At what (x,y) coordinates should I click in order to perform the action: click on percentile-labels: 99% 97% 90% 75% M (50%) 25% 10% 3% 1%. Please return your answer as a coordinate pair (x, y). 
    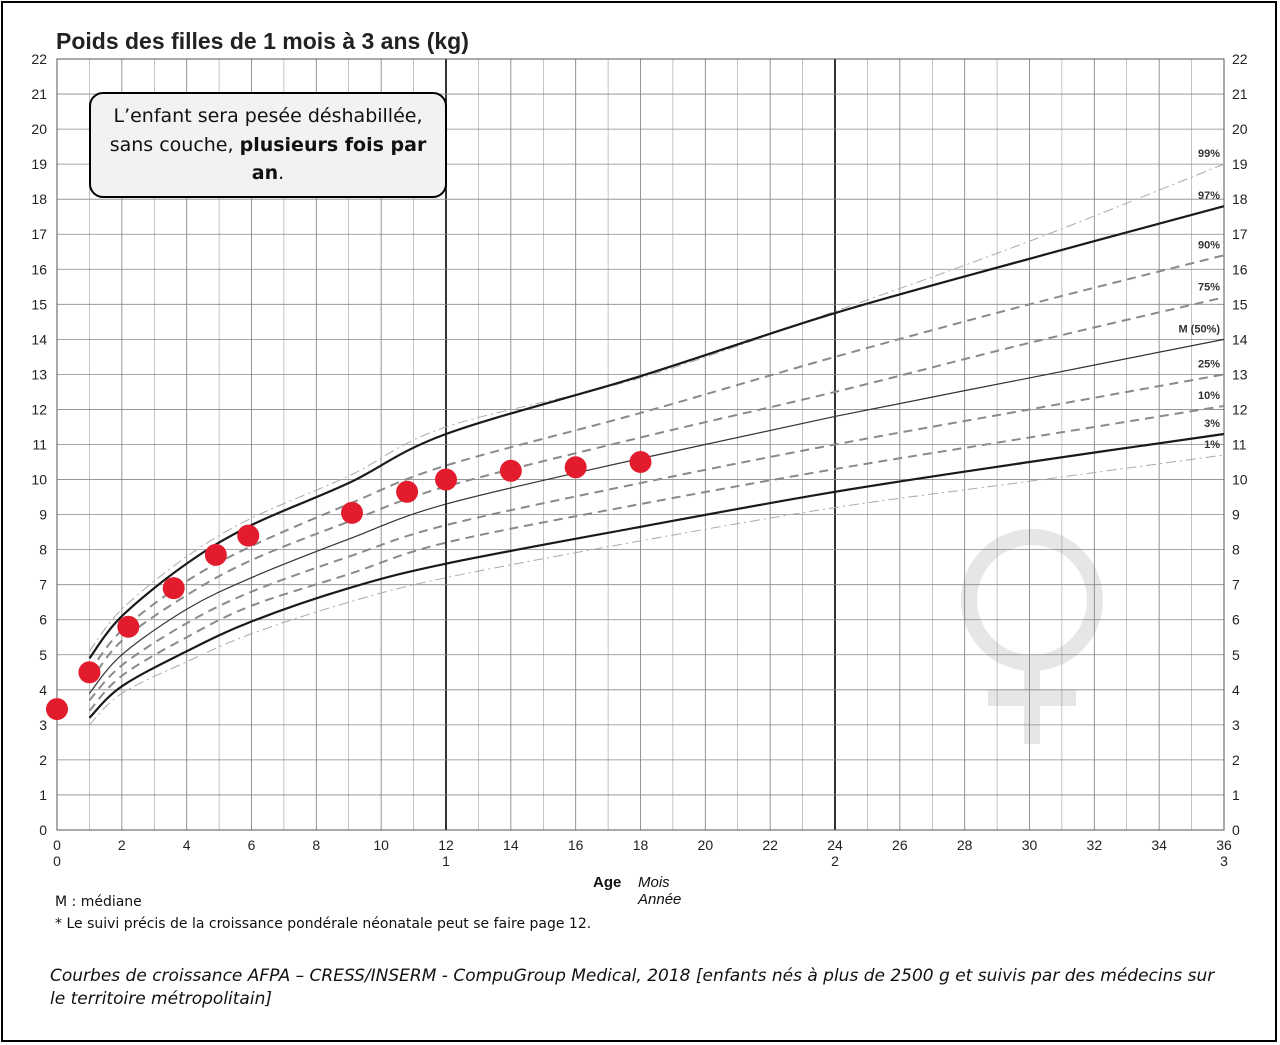
    Looking at the image, I should click on (1199, 299).